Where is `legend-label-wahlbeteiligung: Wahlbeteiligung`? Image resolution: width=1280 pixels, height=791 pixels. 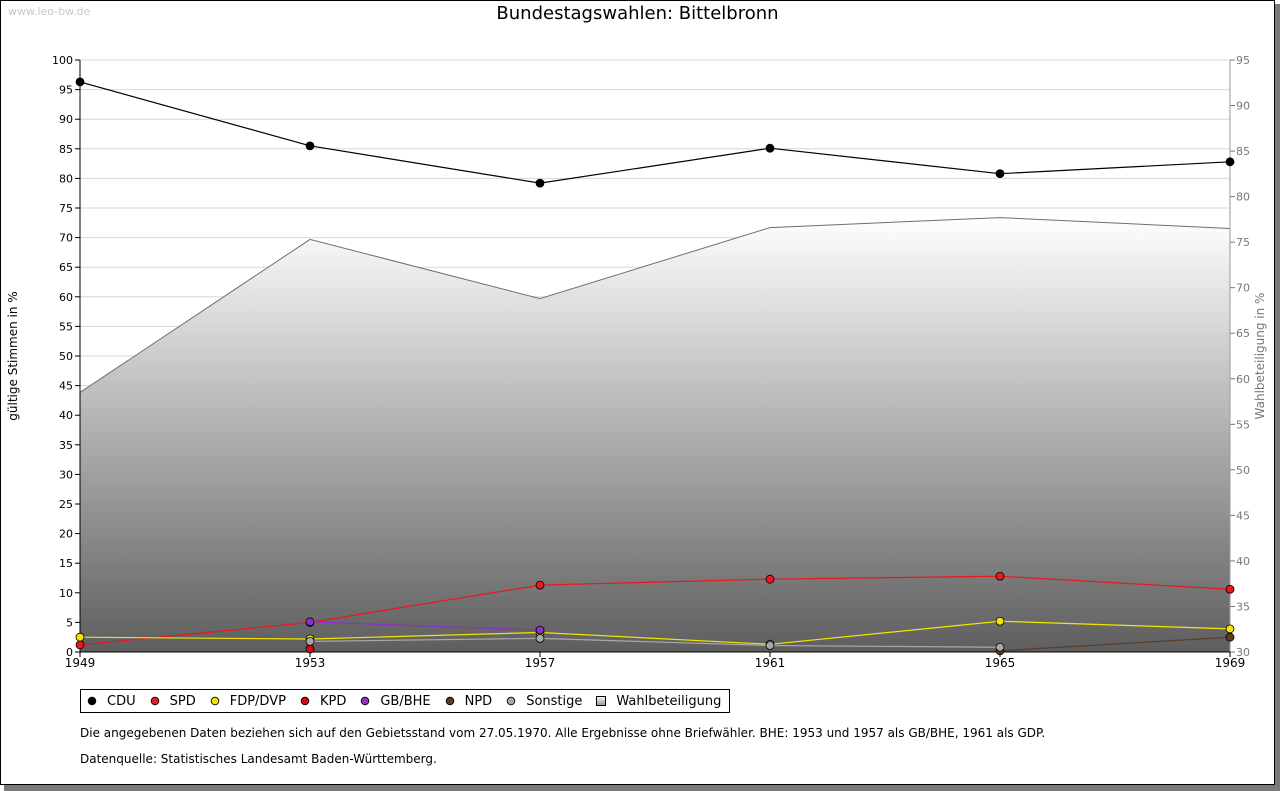
legend-label-wahlbeteiligung: Wahlbeteiligung is located at coordinates (669, 701).